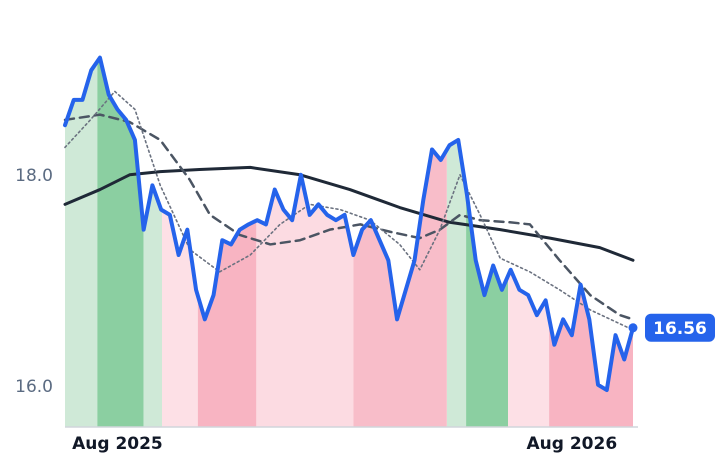 The image size is (718, 464). I want to click on last-point, so click(633, 328).